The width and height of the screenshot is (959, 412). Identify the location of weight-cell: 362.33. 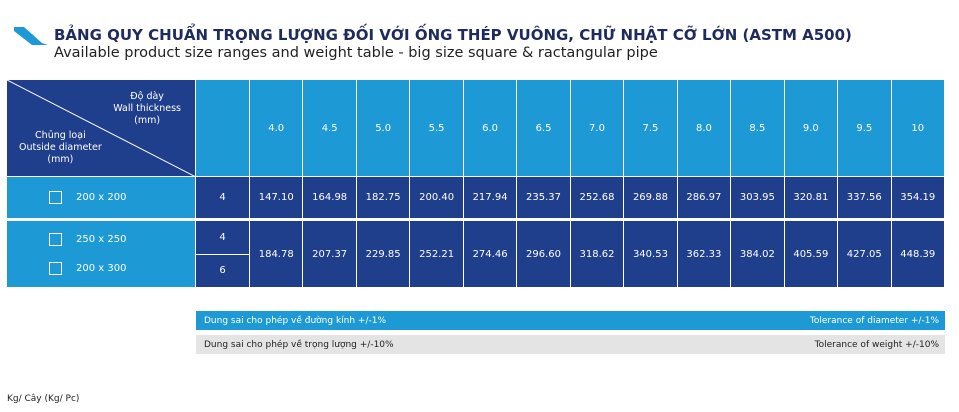
(704, 254).